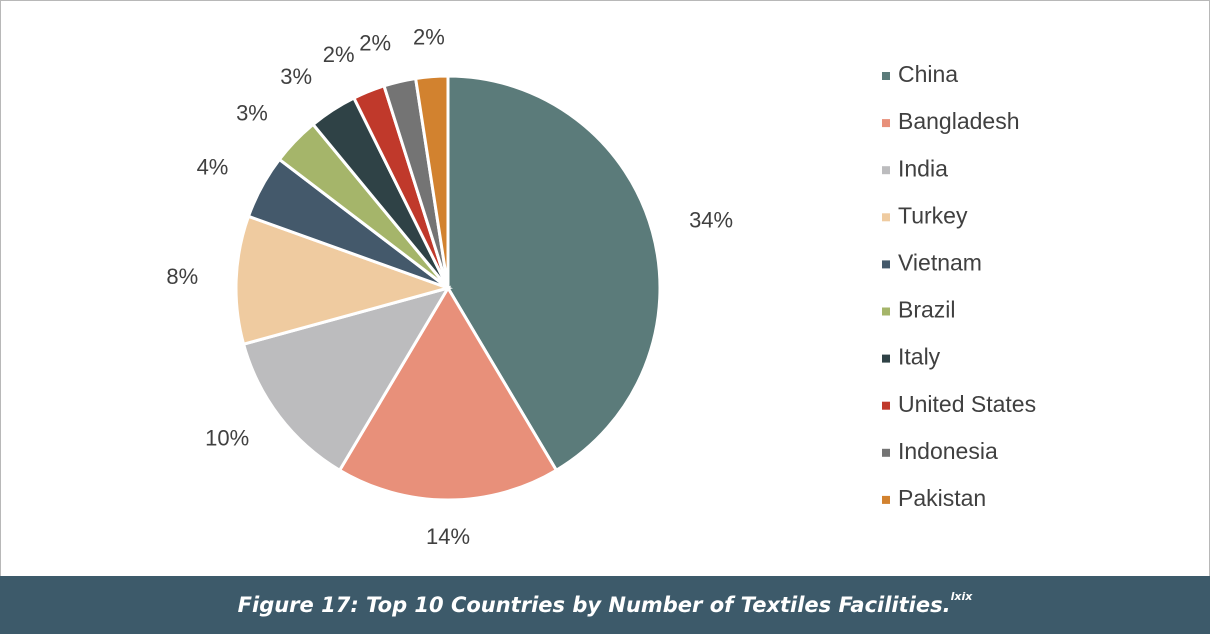  Describe the element at coordinates (940, 262) in the screenshot. I see `legend-label: Vietnam` at that location.